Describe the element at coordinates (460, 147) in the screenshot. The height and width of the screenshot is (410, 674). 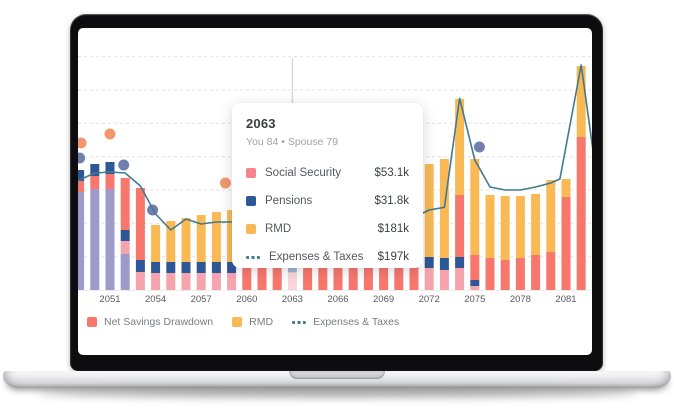
I see `bar-2074-rmd` at that location.